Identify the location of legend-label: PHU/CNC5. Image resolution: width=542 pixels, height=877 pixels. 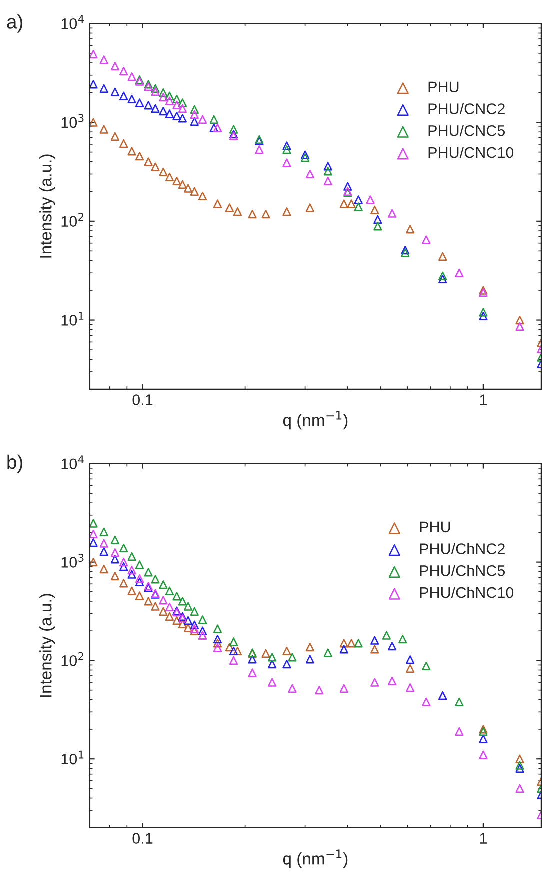
(467, 130).